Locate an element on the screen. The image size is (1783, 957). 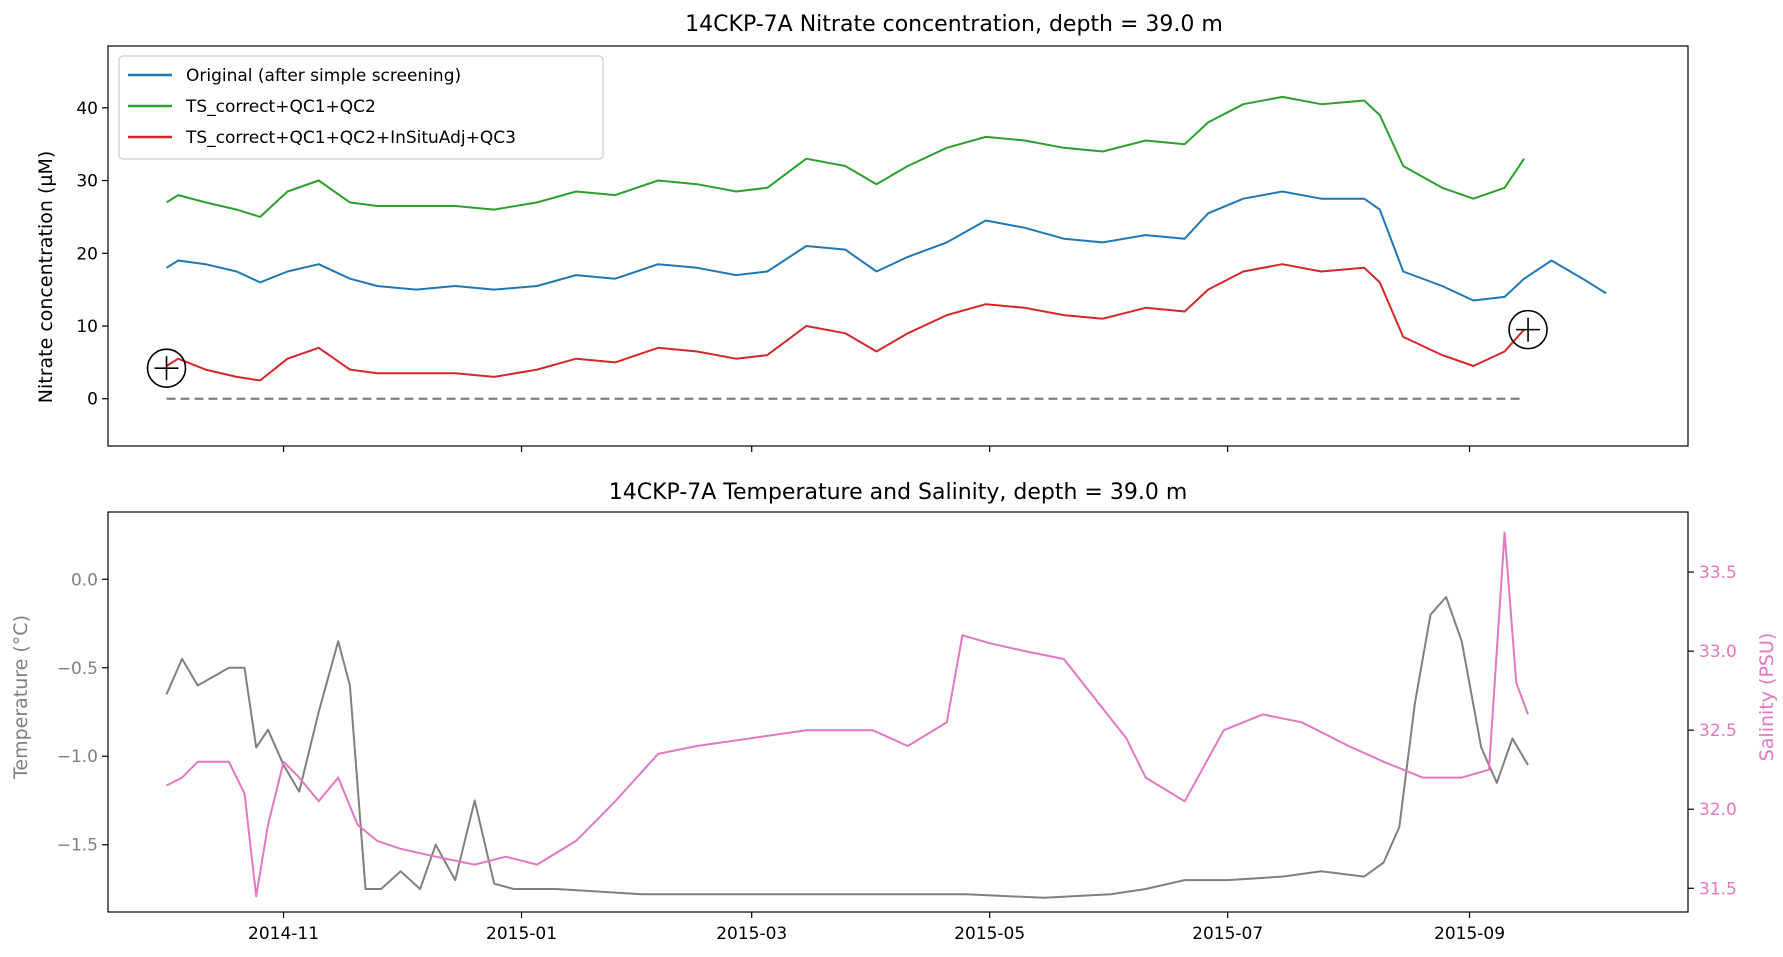
y-tick-label: 30 is located at coordinates (87, 182).